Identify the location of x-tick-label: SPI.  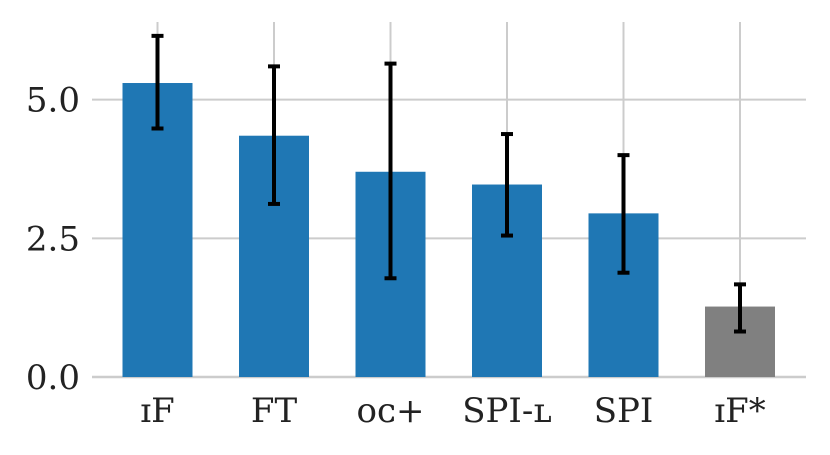
(624, 411).